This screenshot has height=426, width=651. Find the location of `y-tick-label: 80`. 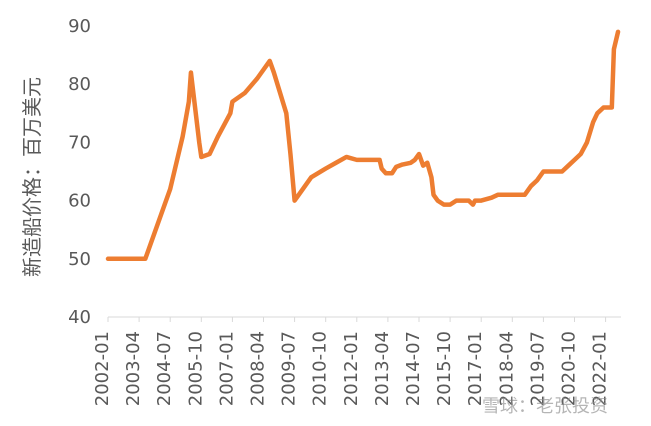

y-tick-label: 80 is located at coordinates (79, 84).